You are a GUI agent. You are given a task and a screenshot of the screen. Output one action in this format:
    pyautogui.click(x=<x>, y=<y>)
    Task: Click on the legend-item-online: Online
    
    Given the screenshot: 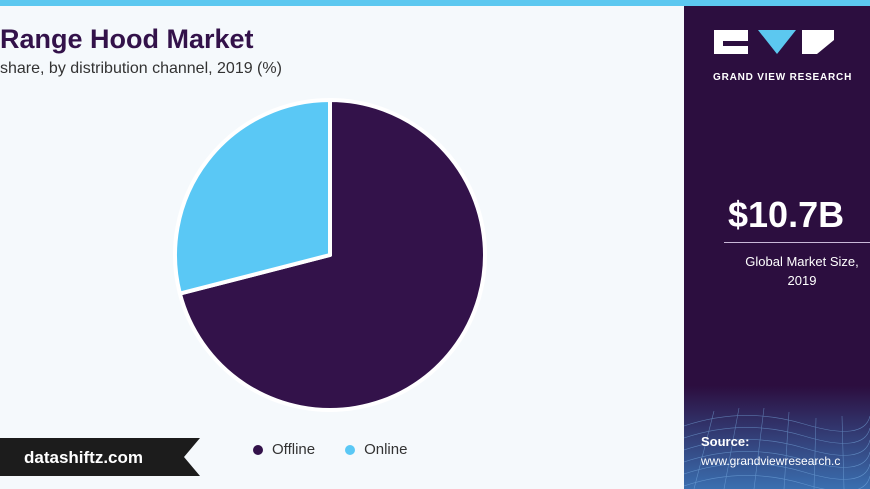 What is the action you would take?
    pyautogui.click(x=376, y=449)
    